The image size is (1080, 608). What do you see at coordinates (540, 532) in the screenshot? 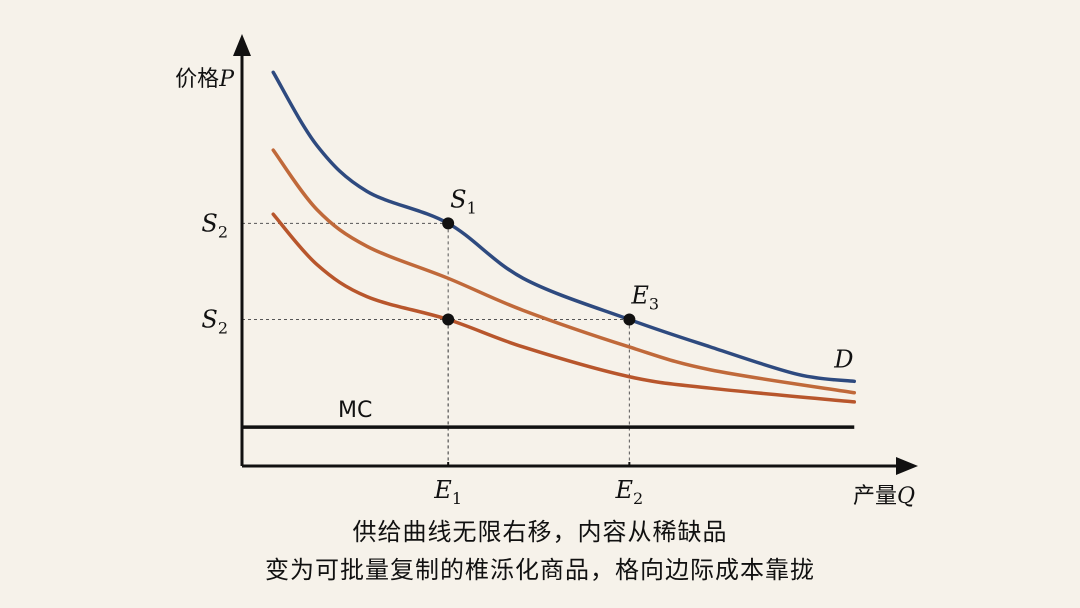
I see `caption-line-1: 供给曲线无限右移，内容从稀缺品` at bounding box center [540, 532].